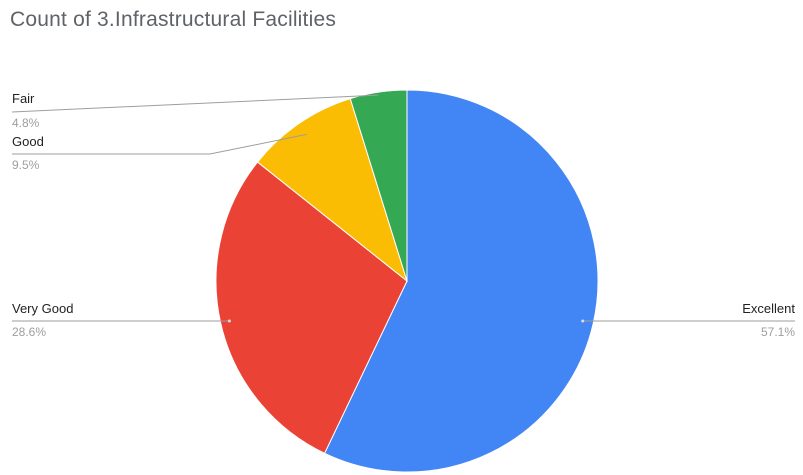  What do you see at coordinates (42, 308) in the screenshot?
I see `slice-label-very-good: Very Good` at bounding box center [42, 308].